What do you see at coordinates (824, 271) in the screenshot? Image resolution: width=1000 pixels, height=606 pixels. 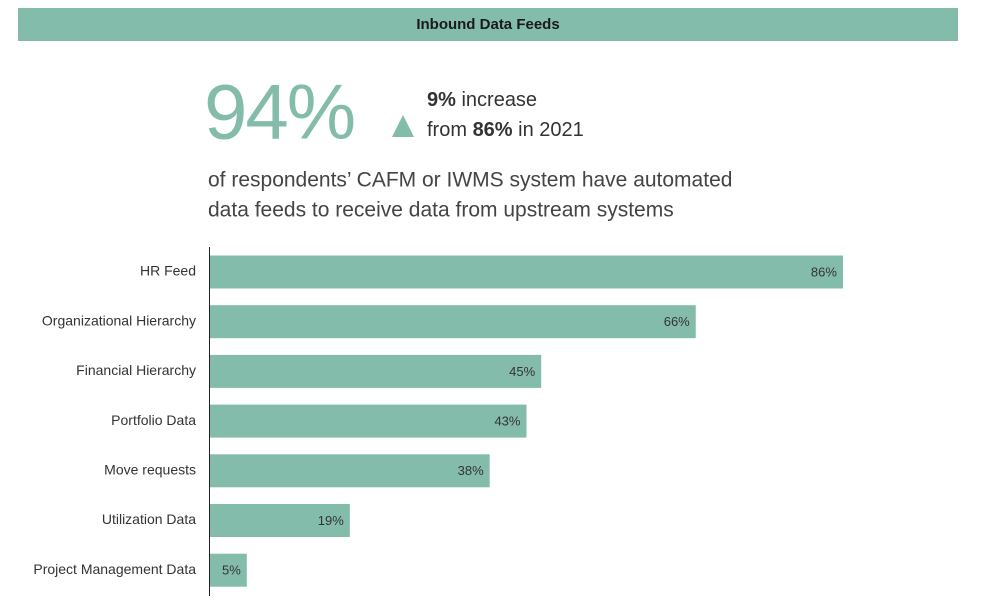 I see `value-label: 86%` at bounding box center [824, 271].